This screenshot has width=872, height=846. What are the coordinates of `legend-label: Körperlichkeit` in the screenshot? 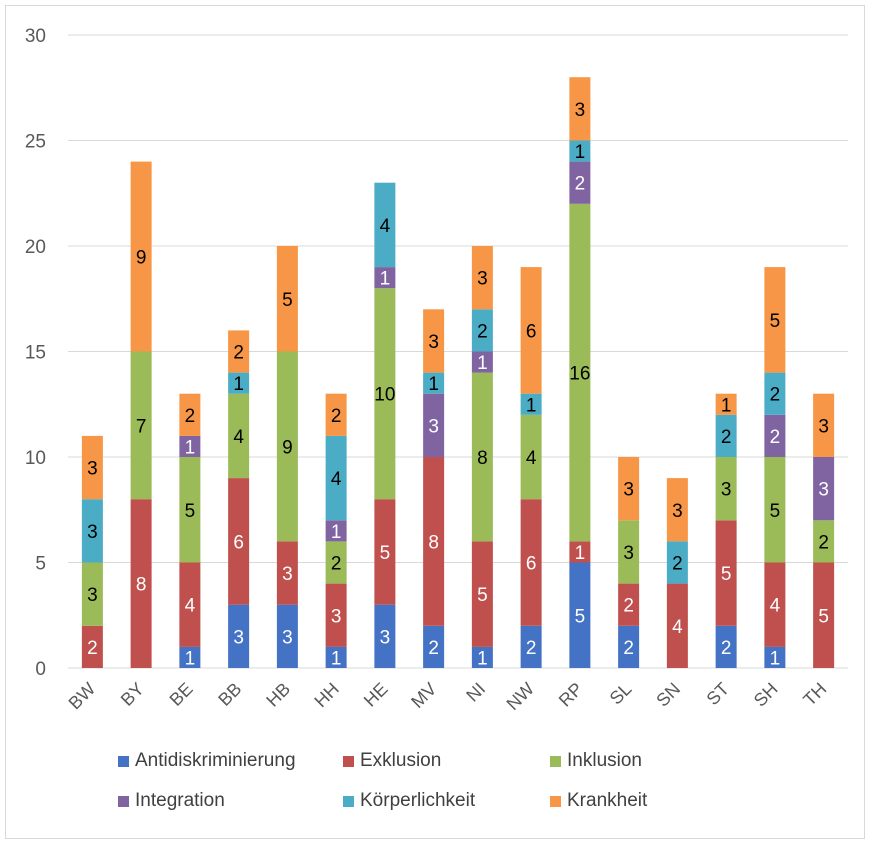 It's located at (418, 800).